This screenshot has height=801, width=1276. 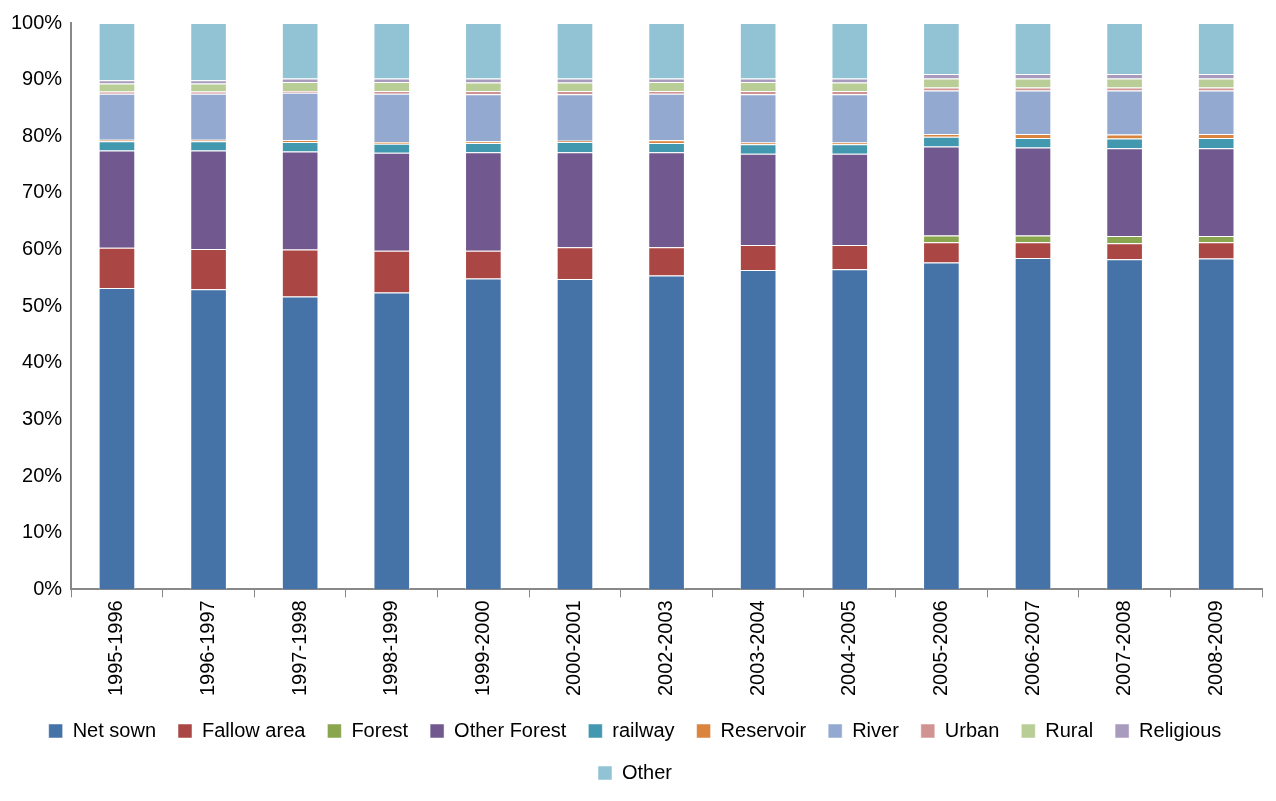 What do you see at coordinates (1069, 729) in the screenshot?
I see `legend-label: Rural` at bounding box center [1069, 729].